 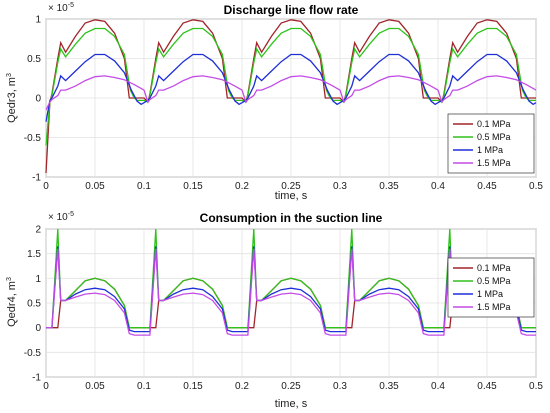 I want to click on suction-ylabel: Qedr4, m3, so click(x=12, y=302).